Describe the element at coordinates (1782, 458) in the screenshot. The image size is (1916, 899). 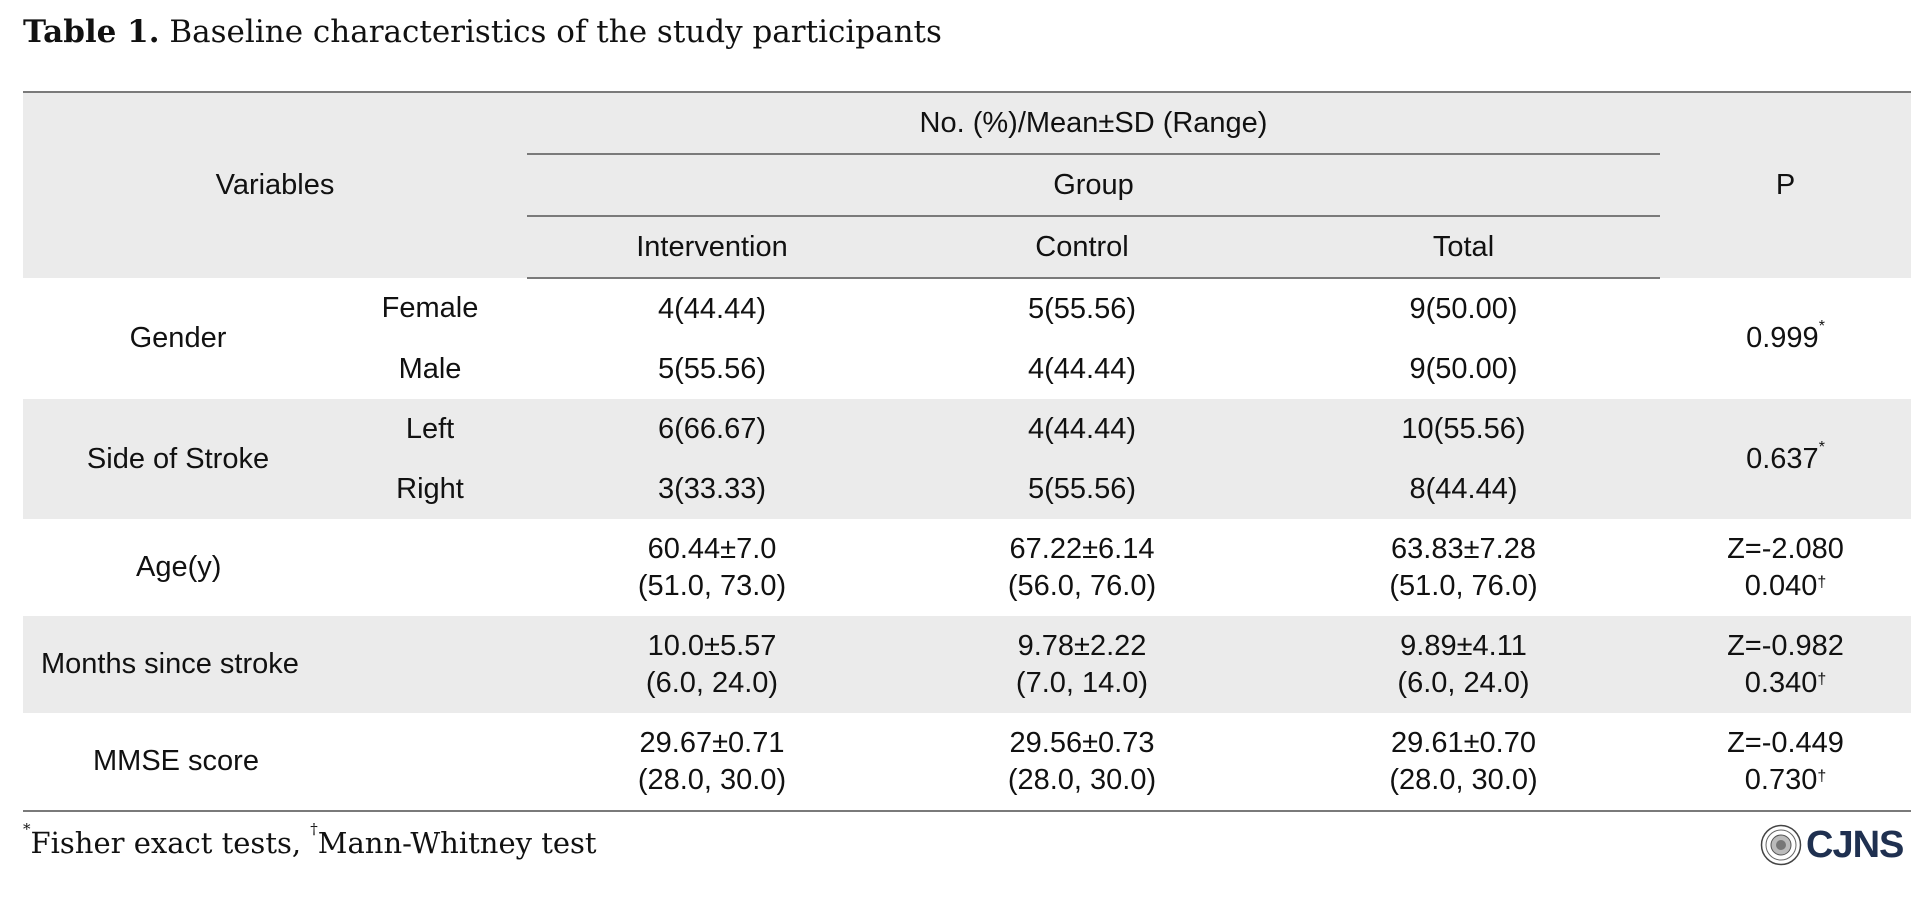
I see `p-value: 0.637` at that location.